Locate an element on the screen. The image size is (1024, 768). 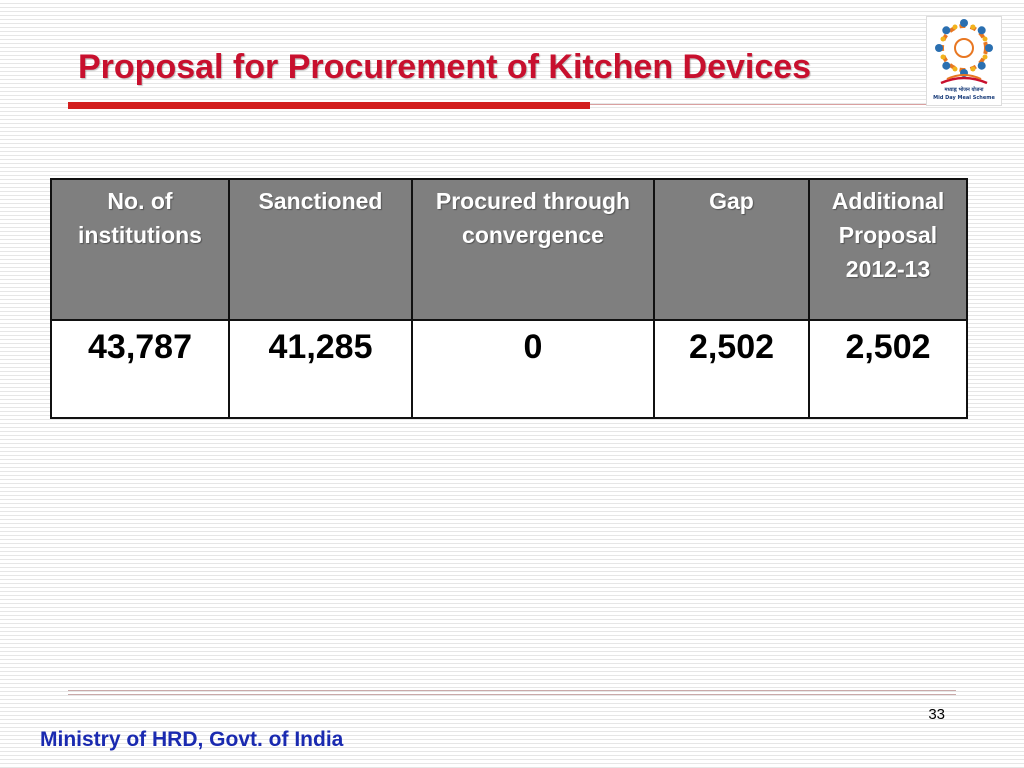
cell-no-of-institutions: 43,787 is located at coordinates (140, 369).